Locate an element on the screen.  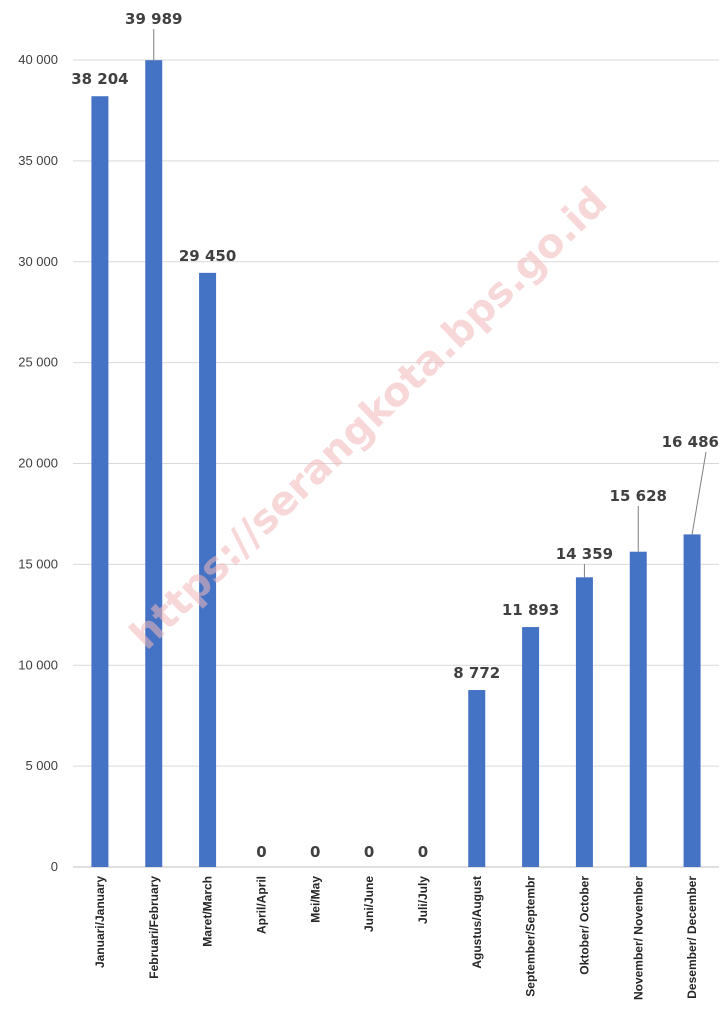
x-tick-label: Oktober/ October is located at coordinates (584, 925).